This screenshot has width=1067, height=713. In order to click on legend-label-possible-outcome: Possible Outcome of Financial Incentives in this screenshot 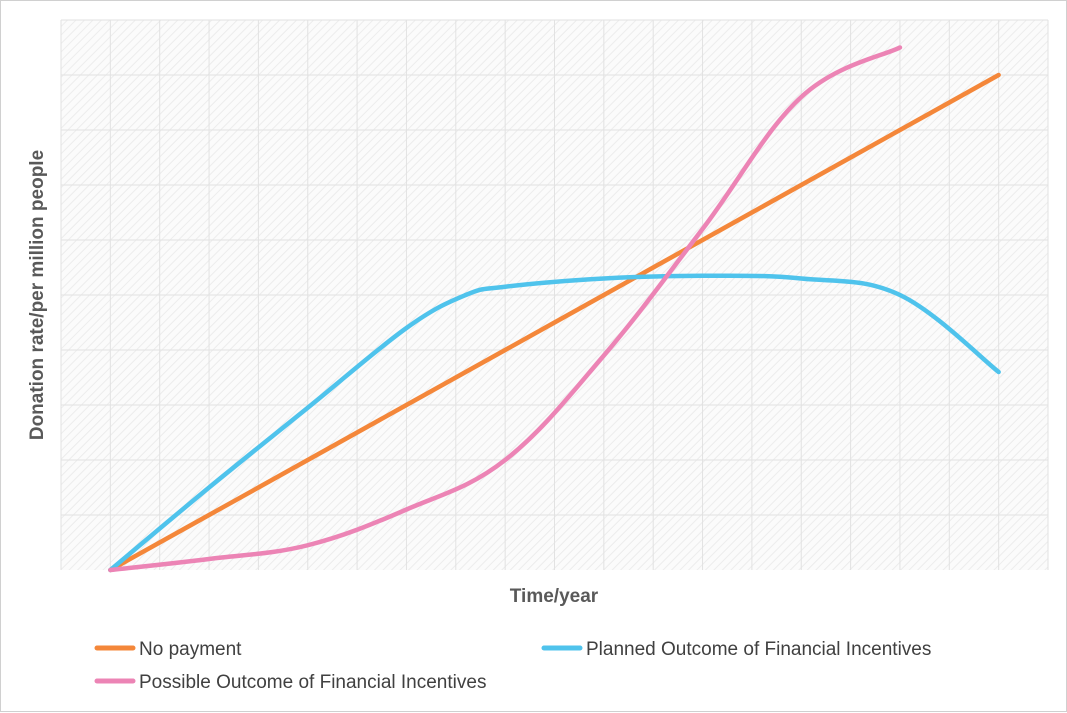, I will do `click(312, 682)`.